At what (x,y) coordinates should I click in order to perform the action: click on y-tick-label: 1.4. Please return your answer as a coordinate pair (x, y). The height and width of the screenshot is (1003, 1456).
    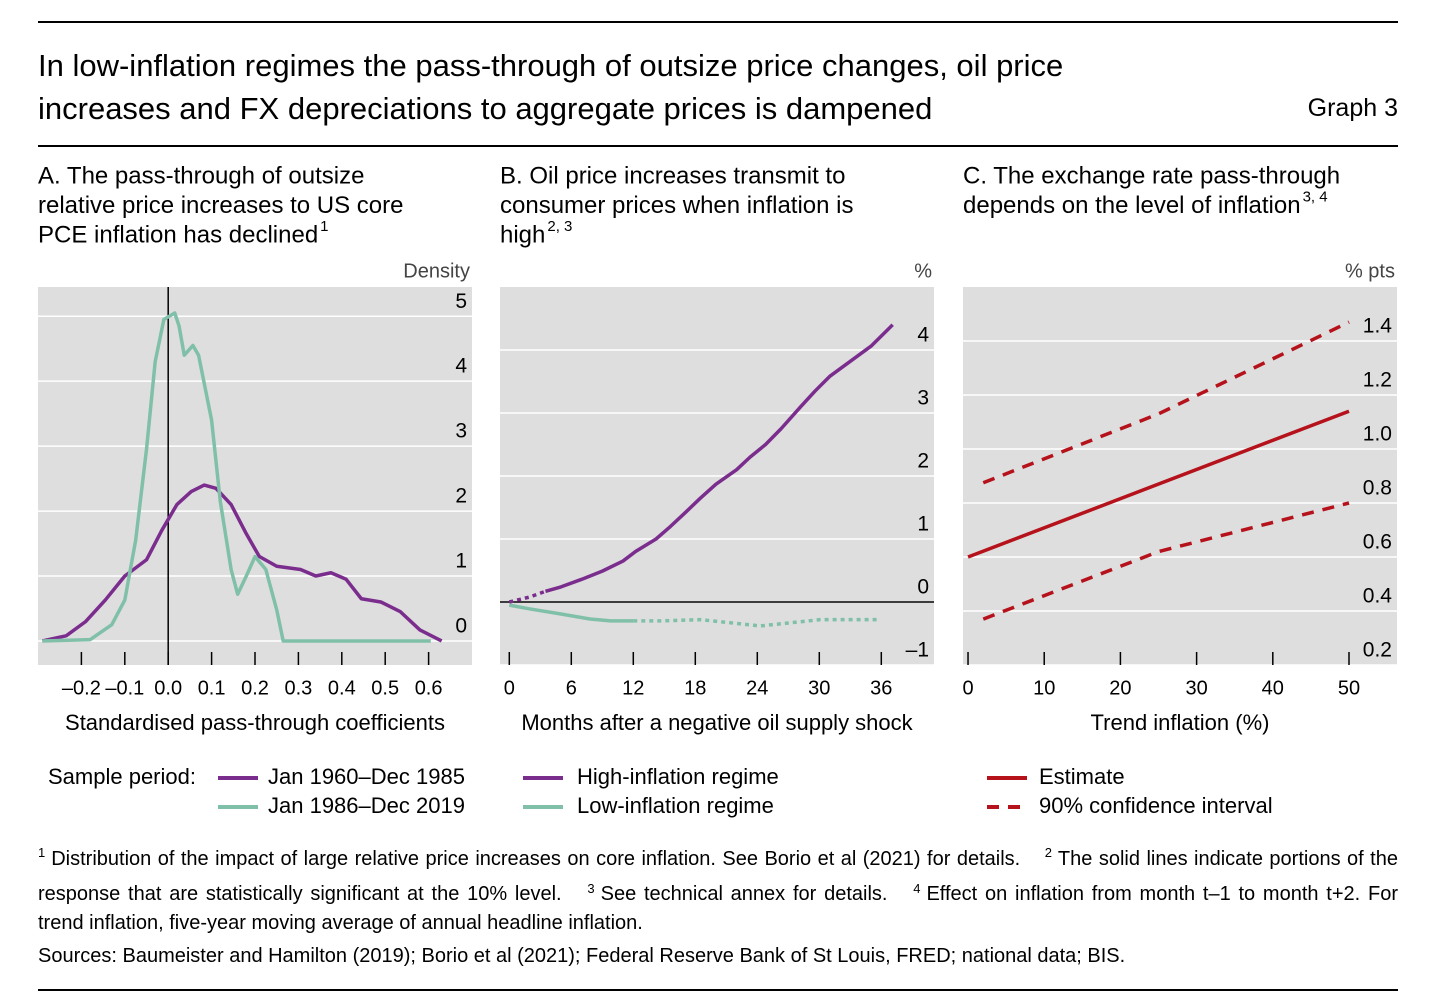
    Looking at the image, I should click on (1378, 326).